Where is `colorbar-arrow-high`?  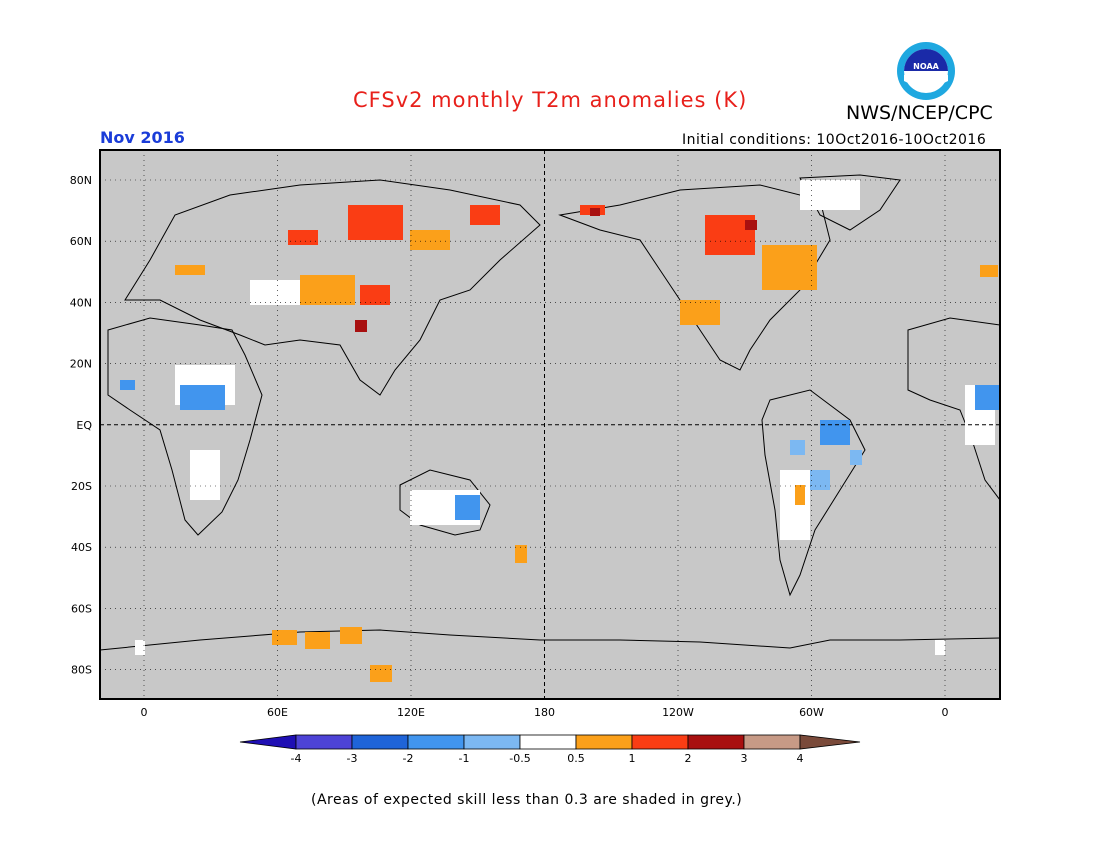 colorbar-arrow-high is located at coordinates (830, 742).